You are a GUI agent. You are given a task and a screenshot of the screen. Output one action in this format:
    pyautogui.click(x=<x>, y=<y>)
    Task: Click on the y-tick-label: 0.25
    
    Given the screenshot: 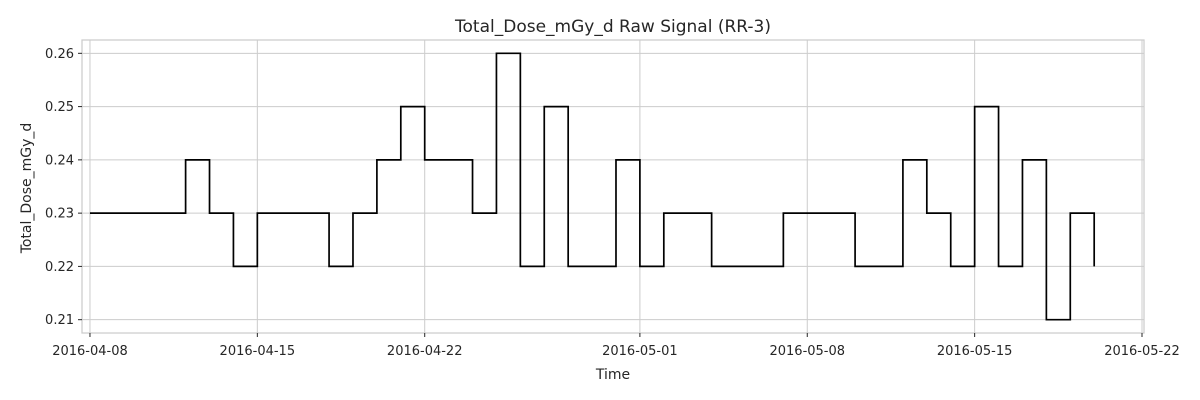 What is the action you would take?
    pyautogui.click(x=59, y=107)
    